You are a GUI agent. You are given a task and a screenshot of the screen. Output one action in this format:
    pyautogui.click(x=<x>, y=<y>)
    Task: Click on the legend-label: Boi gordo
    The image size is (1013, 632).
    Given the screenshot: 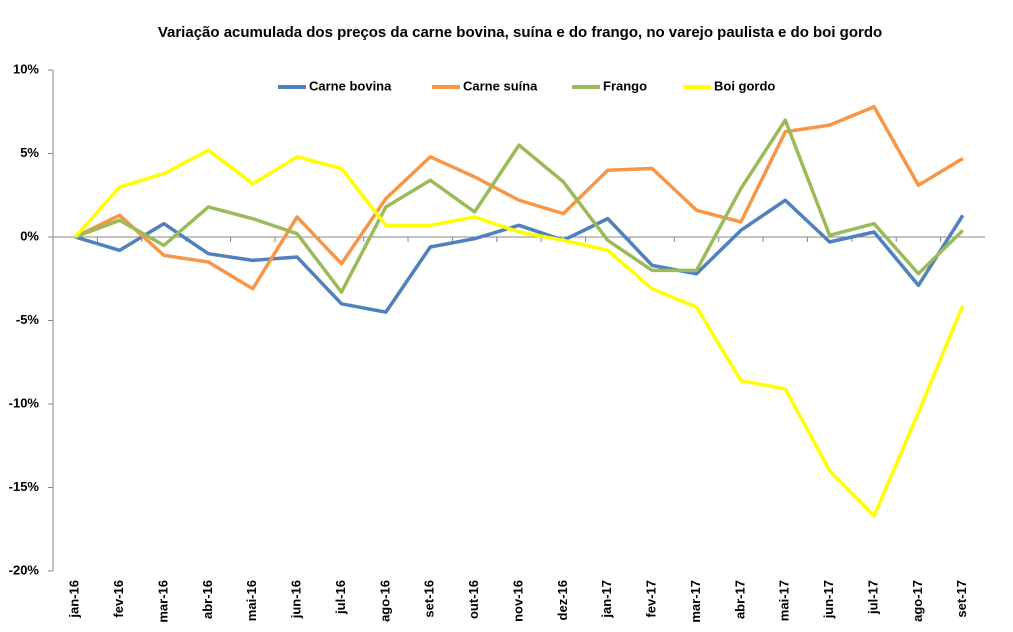 What is the action you would take?
    pyautogui.click(x=744, y=85)
    